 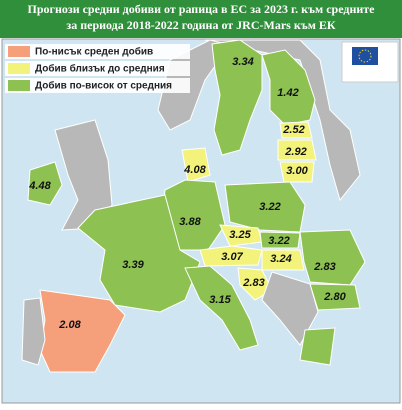 What do you see at coordinates (293, 130) in the screenshot?
I see `value-label: 2.52` at bounding box center [293, 130].